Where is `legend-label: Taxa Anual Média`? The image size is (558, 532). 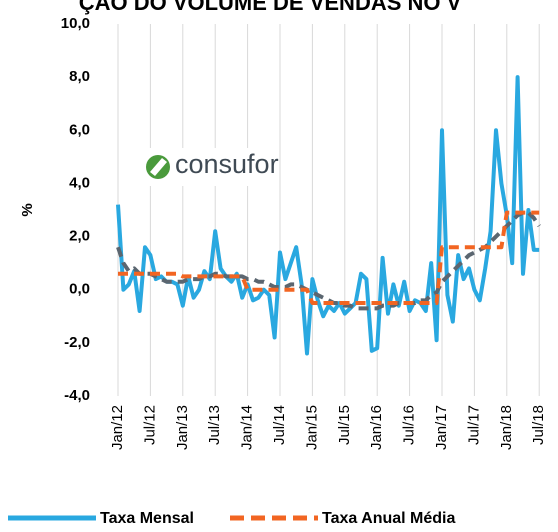 legend-label: Taxa Anual Média is located at coordinates (388, 518).